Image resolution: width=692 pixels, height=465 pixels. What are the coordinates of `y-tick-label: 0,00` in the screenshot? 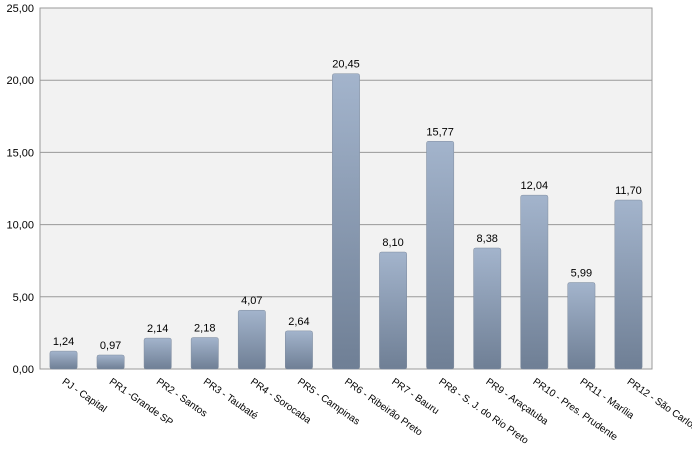 It's located at (23, 370).